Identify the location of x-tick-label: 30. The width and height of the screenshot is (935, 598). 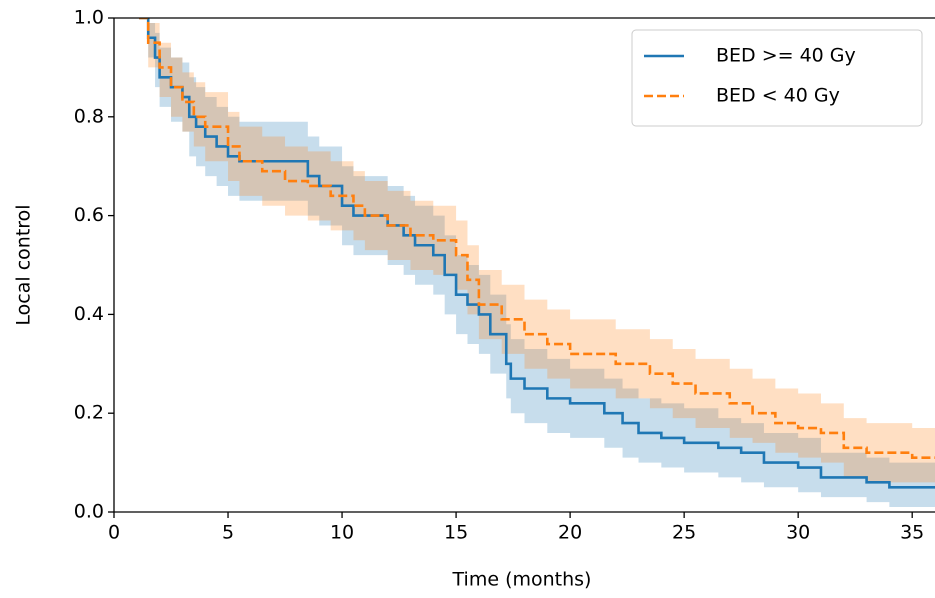
(798, 533).